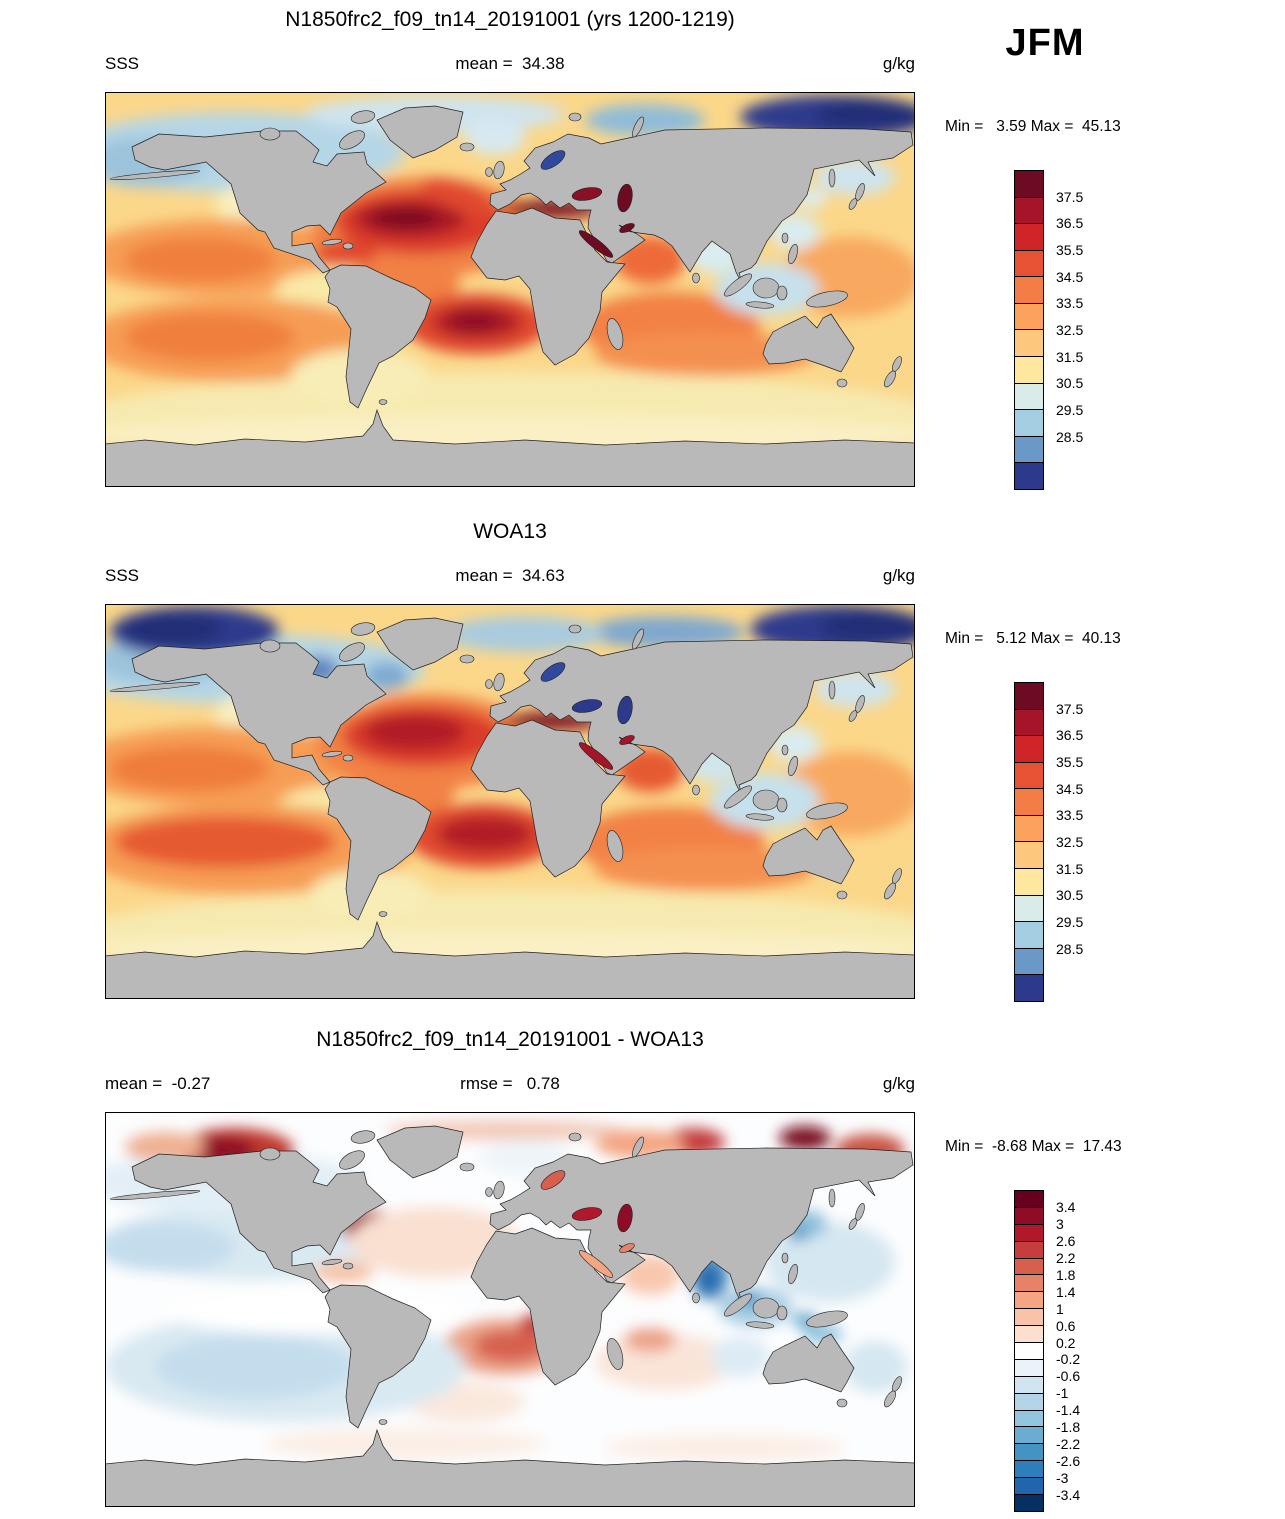 This screenshot has height=1519, width=1285. What do you see at coordinates (1070, 410) in the screenshot?
I see `colorbar-tick-label: 29.5` at bounding box center [1070, 410].